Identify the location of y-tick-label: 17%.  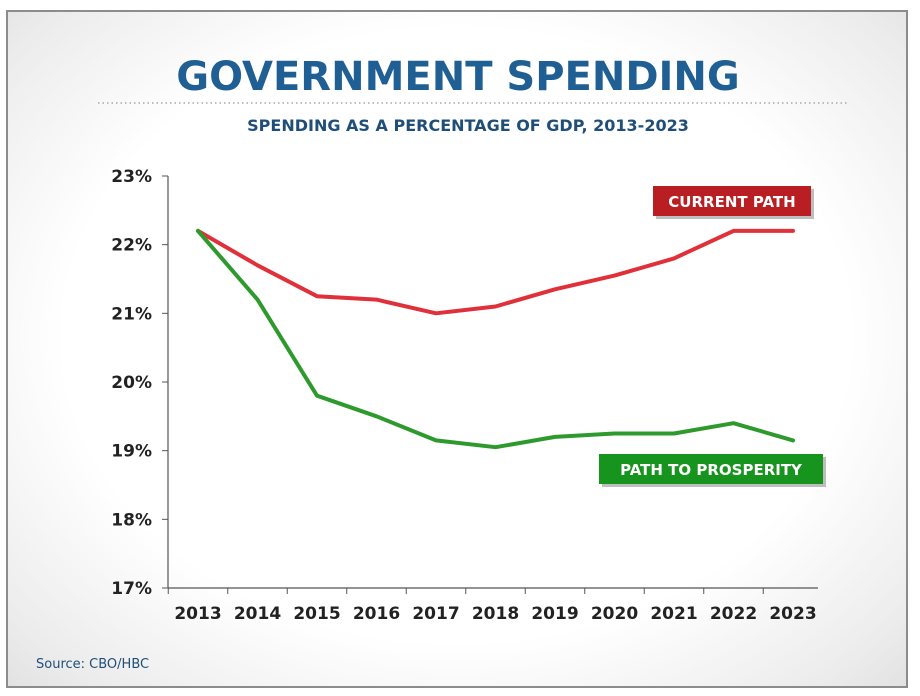
(131, 589).